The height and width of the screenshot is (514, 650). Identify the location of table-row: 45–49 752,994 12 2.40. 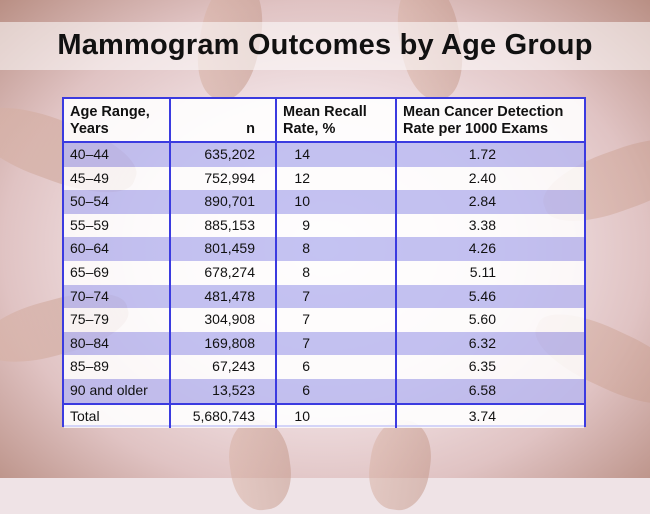
(324, 178).